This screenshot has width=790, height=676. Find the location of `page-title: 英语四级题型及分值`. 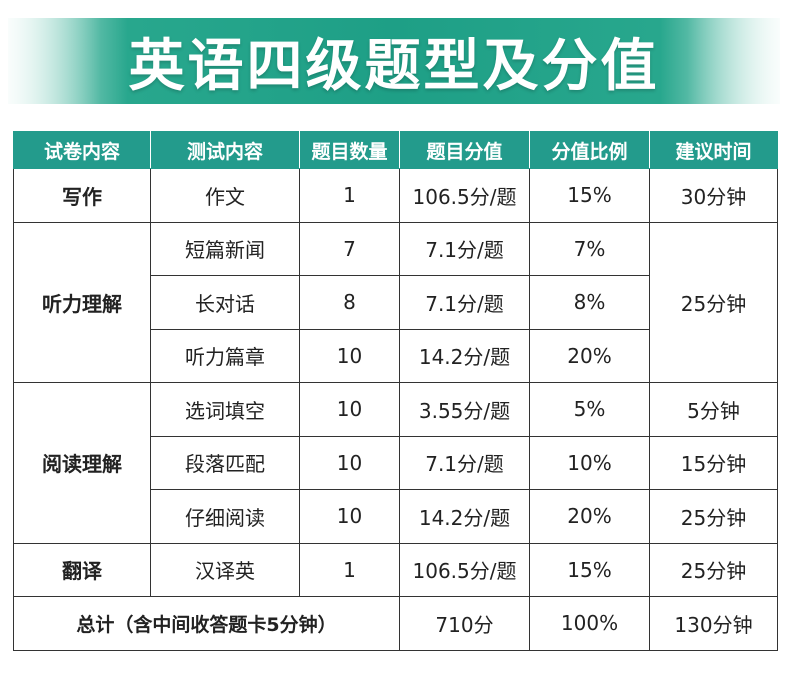

page-title: 英语四级题型及分值 is located at coordinates (394, 66).